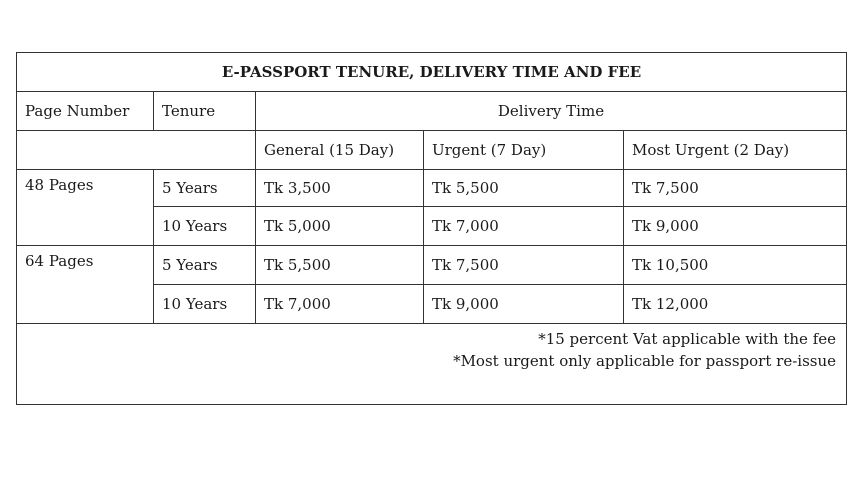 This screenshot has width=857, height=482. What do you see at coordinates (85, 207) in the screenshot?
I see `page-count-cell: 48 Pages` at bounding box center [85, 207].